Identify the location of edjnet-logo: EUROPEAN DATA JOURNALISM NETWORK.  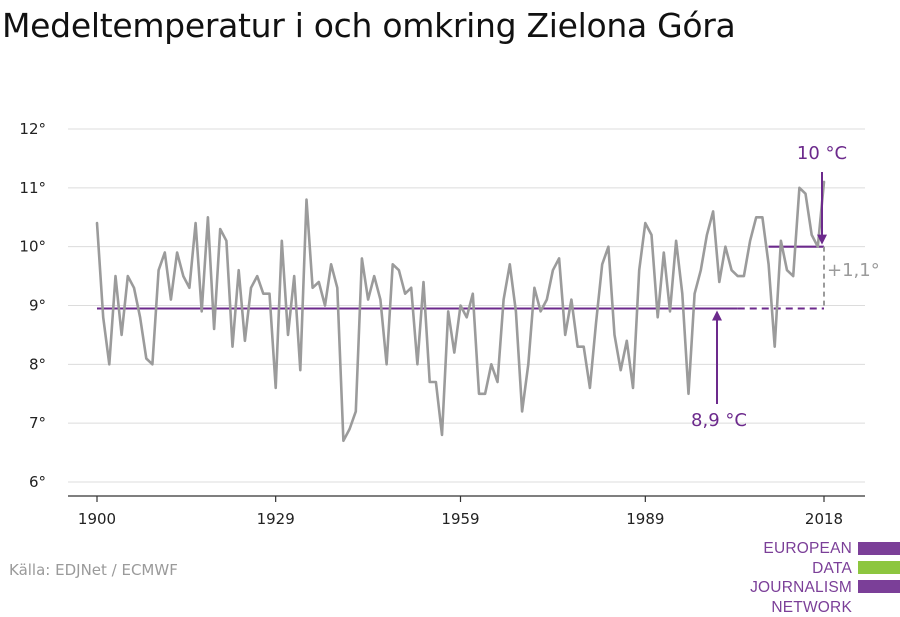
(806, 568).